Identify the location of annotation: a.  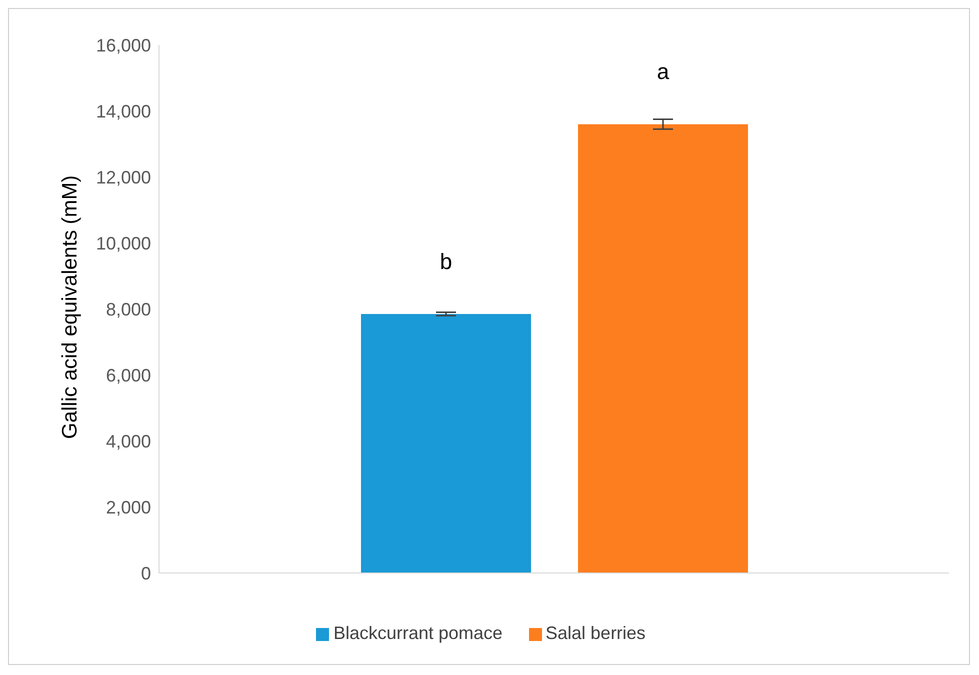
(663, 71).